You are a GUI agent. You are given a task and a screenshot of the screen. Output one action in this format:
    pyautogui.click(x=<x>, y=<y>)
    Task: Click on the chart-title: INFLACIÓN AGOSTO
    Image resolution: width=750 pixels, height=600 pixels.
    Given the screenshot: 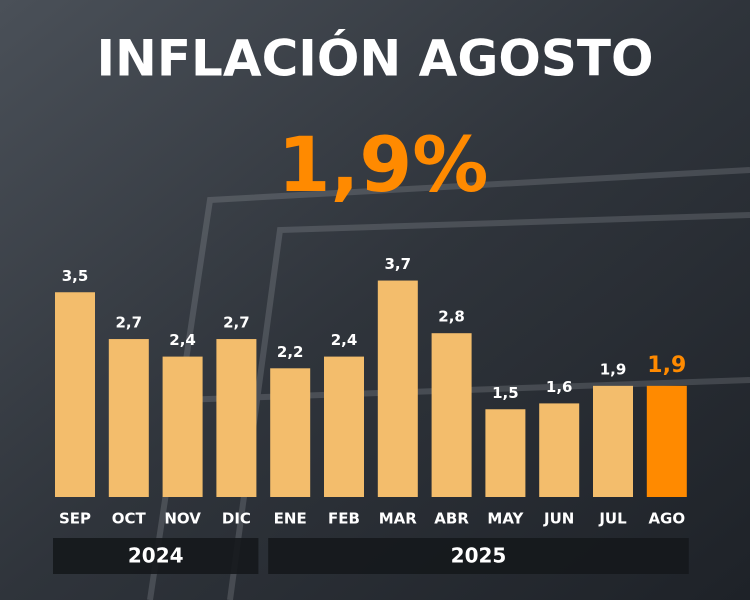 What is the action you would take?
    pyautogui.click(x=374, y=58)
    